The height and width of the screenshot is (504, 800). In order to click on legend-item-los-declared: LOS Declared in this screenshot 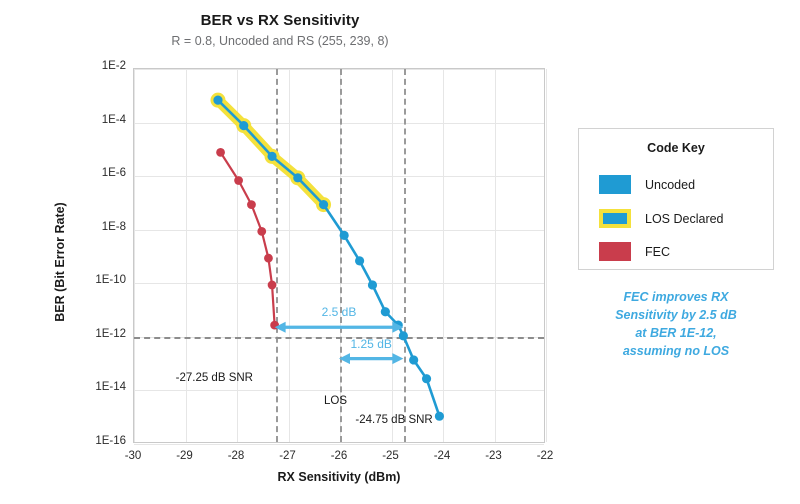, I will do `click(661, 218)`.